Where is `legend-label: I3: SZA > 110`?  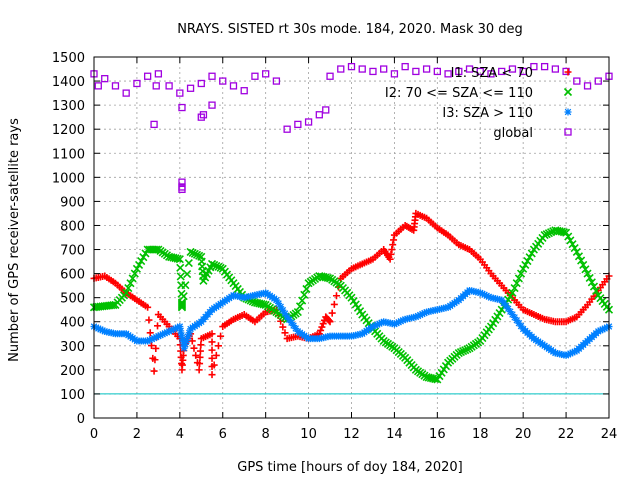 legend-label: I3: SZA > 110 is located at coordinates (487, 113).